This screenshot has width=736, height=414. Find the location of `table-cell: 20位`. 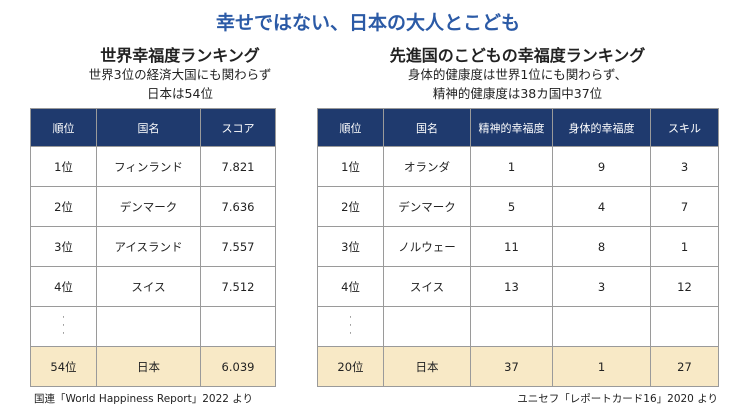

table-cell: 20位 is located at coordinates (350, 366).